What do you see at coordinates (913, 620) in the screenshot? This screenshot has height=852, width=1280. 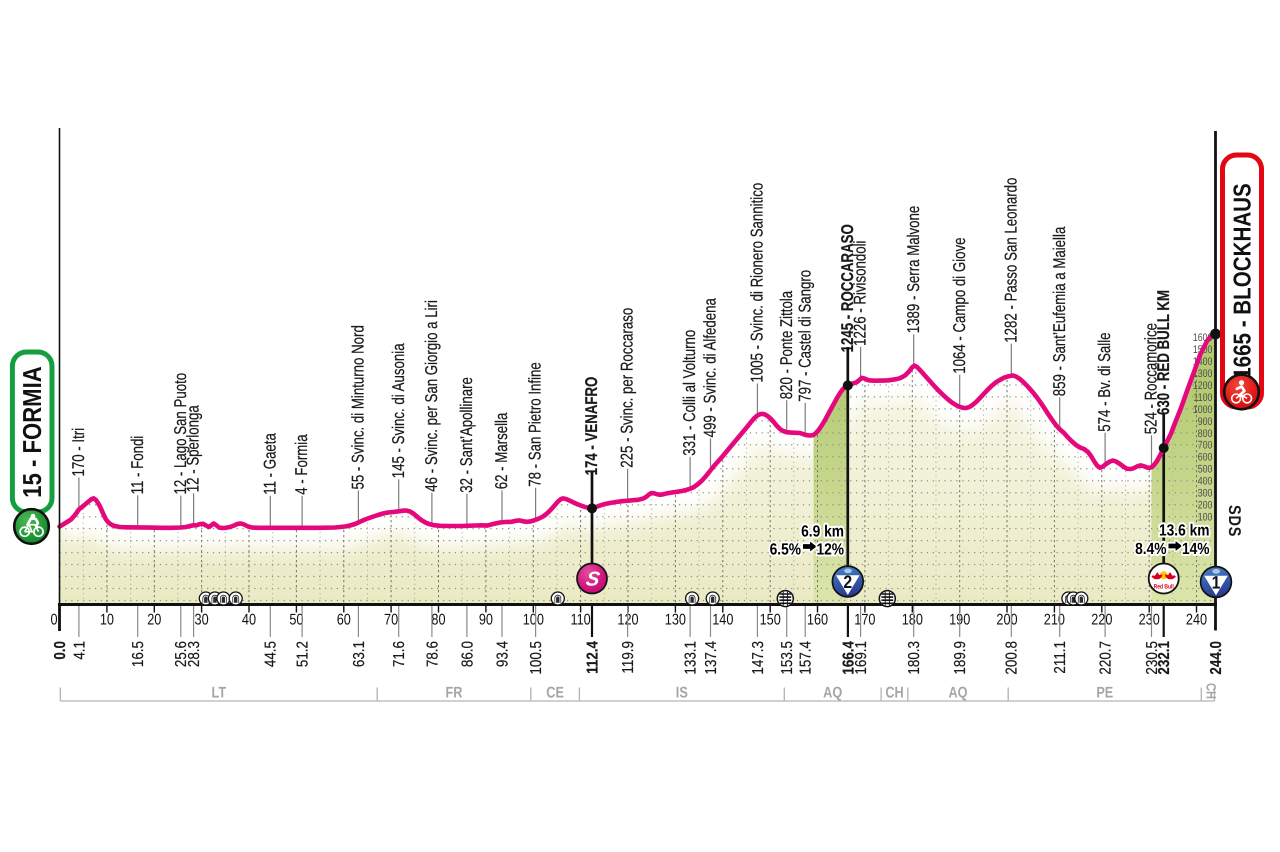 I see `svg-text: 180` at bounding box center [913, 620].